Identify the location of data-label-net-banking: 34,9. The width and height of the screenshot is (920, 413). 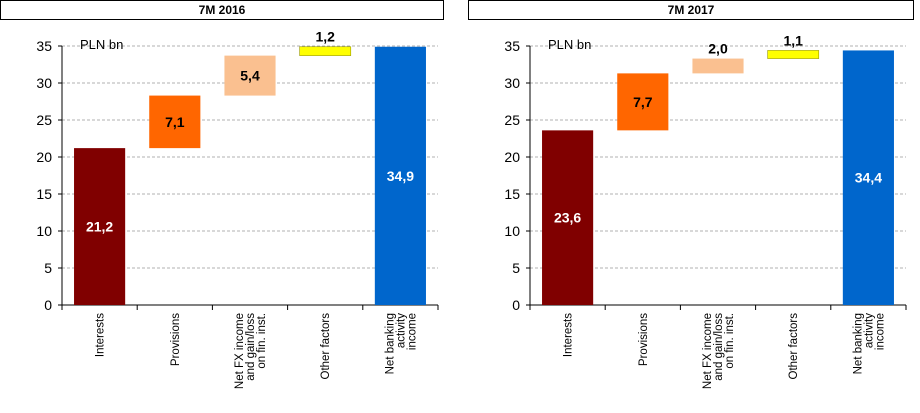
(400, 176).